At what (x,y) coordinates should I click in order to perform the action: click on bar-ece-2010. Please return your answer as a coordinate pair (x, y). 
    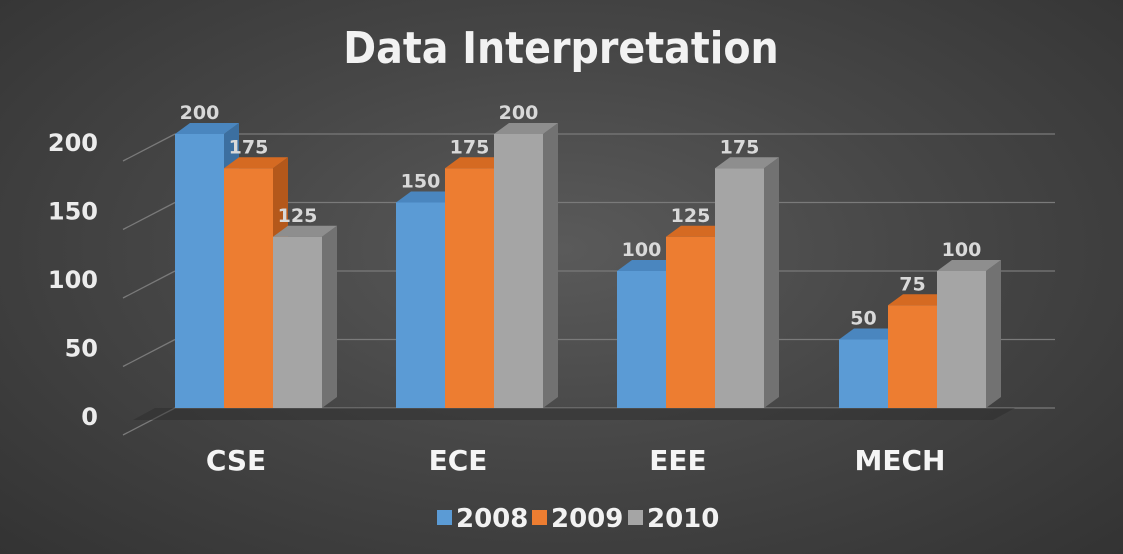
    Looking at the image, I should click on (526, 265).